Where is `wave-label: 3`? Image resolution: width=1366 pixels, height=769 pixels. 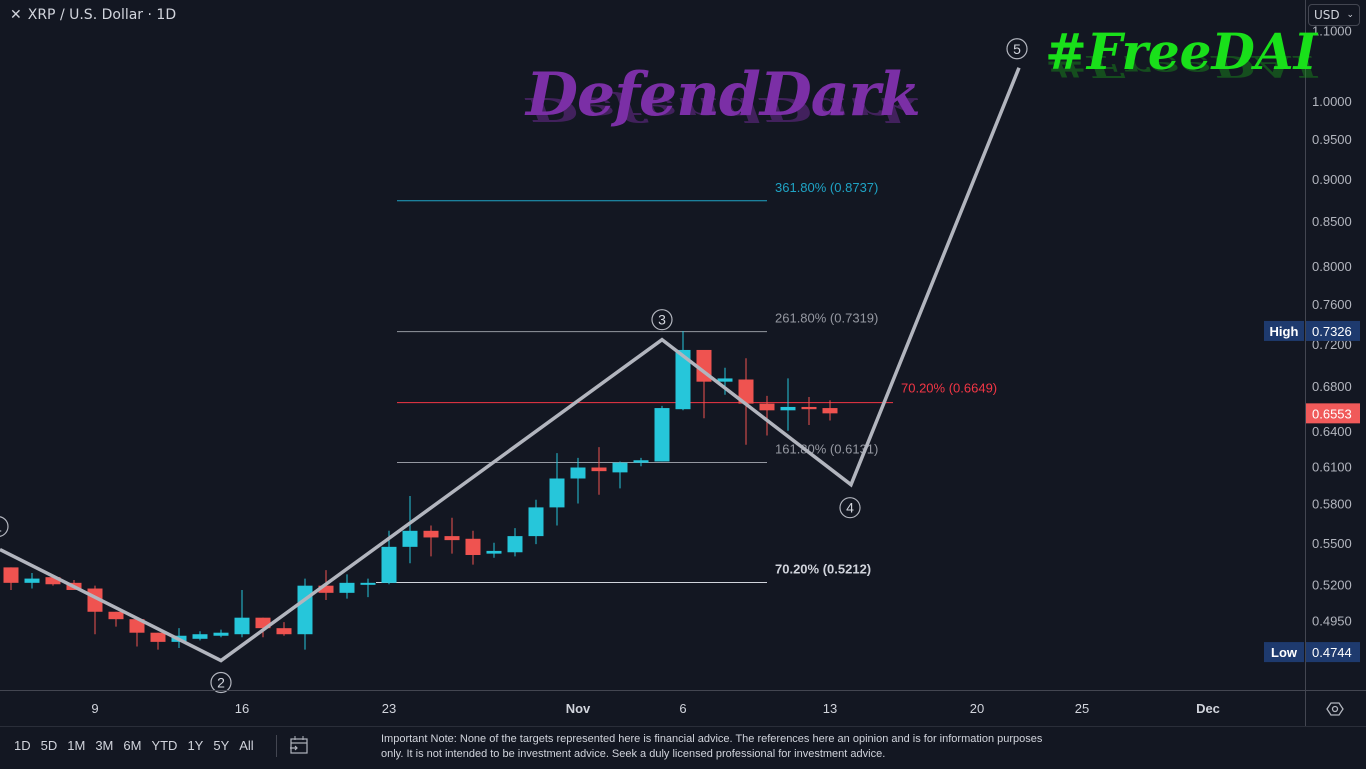
wave-label: 3 is located at coordinates (662, 320).